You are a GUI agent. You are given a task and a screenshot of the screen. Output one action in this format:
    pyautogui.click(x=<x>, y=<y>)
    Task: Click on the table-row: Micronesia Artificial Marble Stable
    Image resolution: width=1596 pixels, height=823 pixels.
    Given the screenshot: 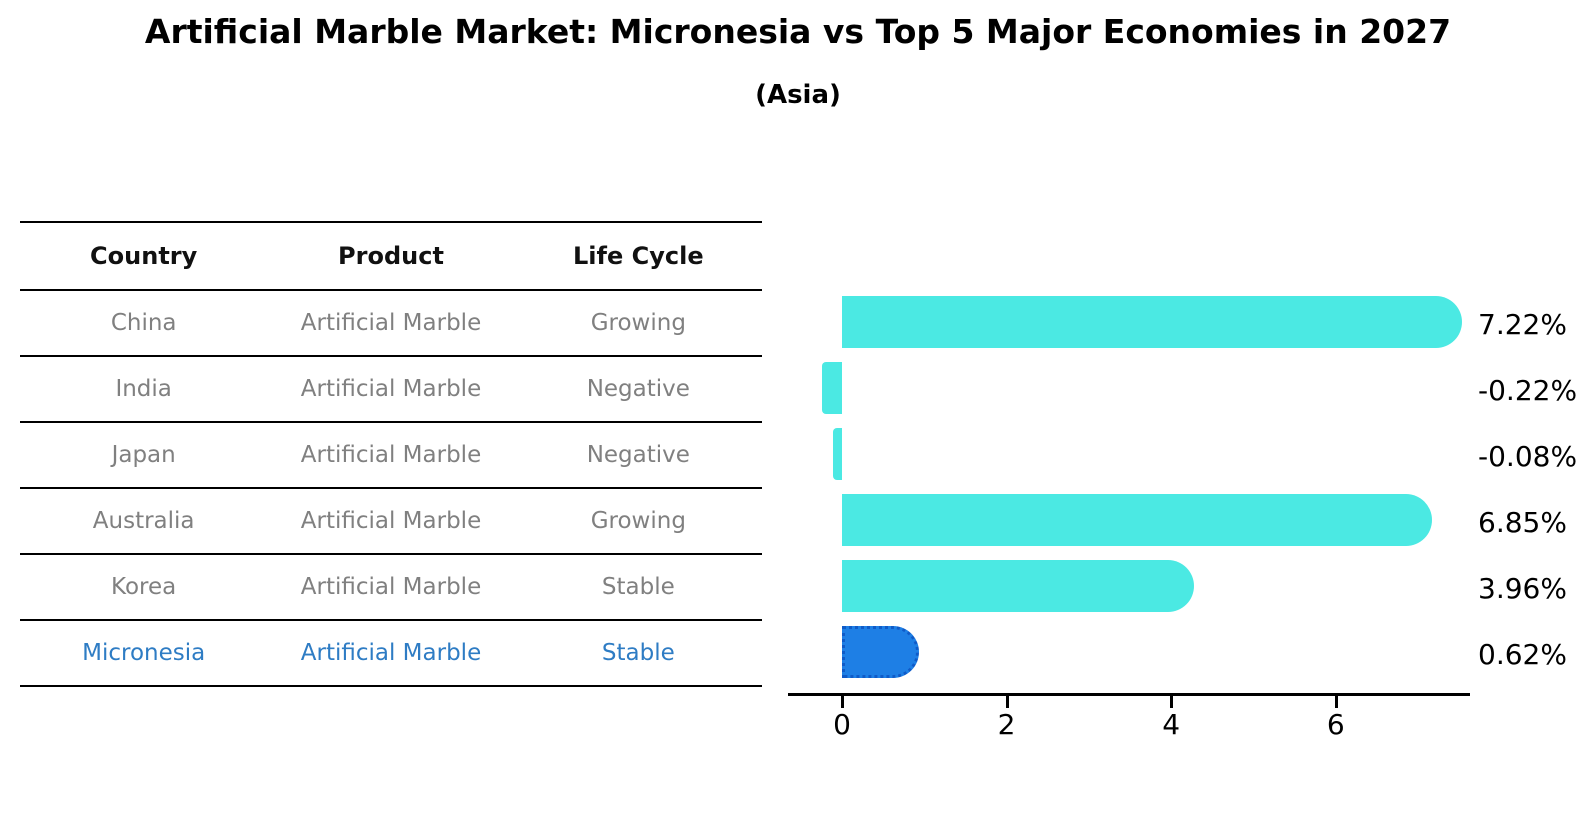 What is the action you would take?
    pyautogui.click(x=391, y=654)
    